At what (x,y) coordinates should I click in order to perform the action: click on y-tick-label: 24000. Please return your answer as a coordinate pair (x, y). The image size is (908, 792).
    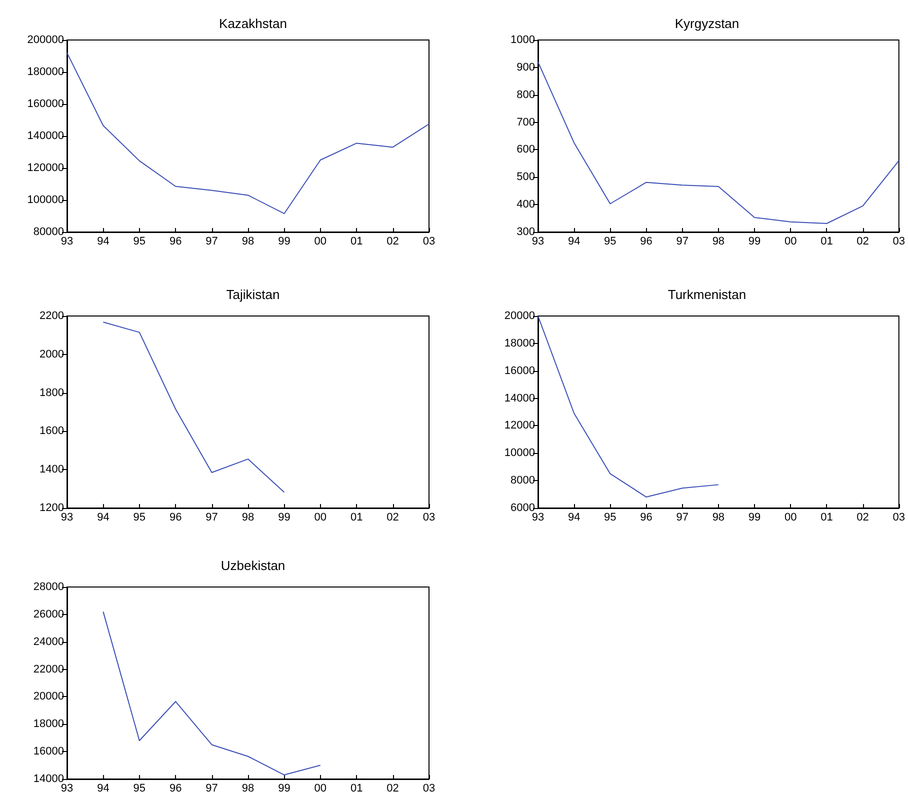
    Looking at the image, I should click on (48, 642).